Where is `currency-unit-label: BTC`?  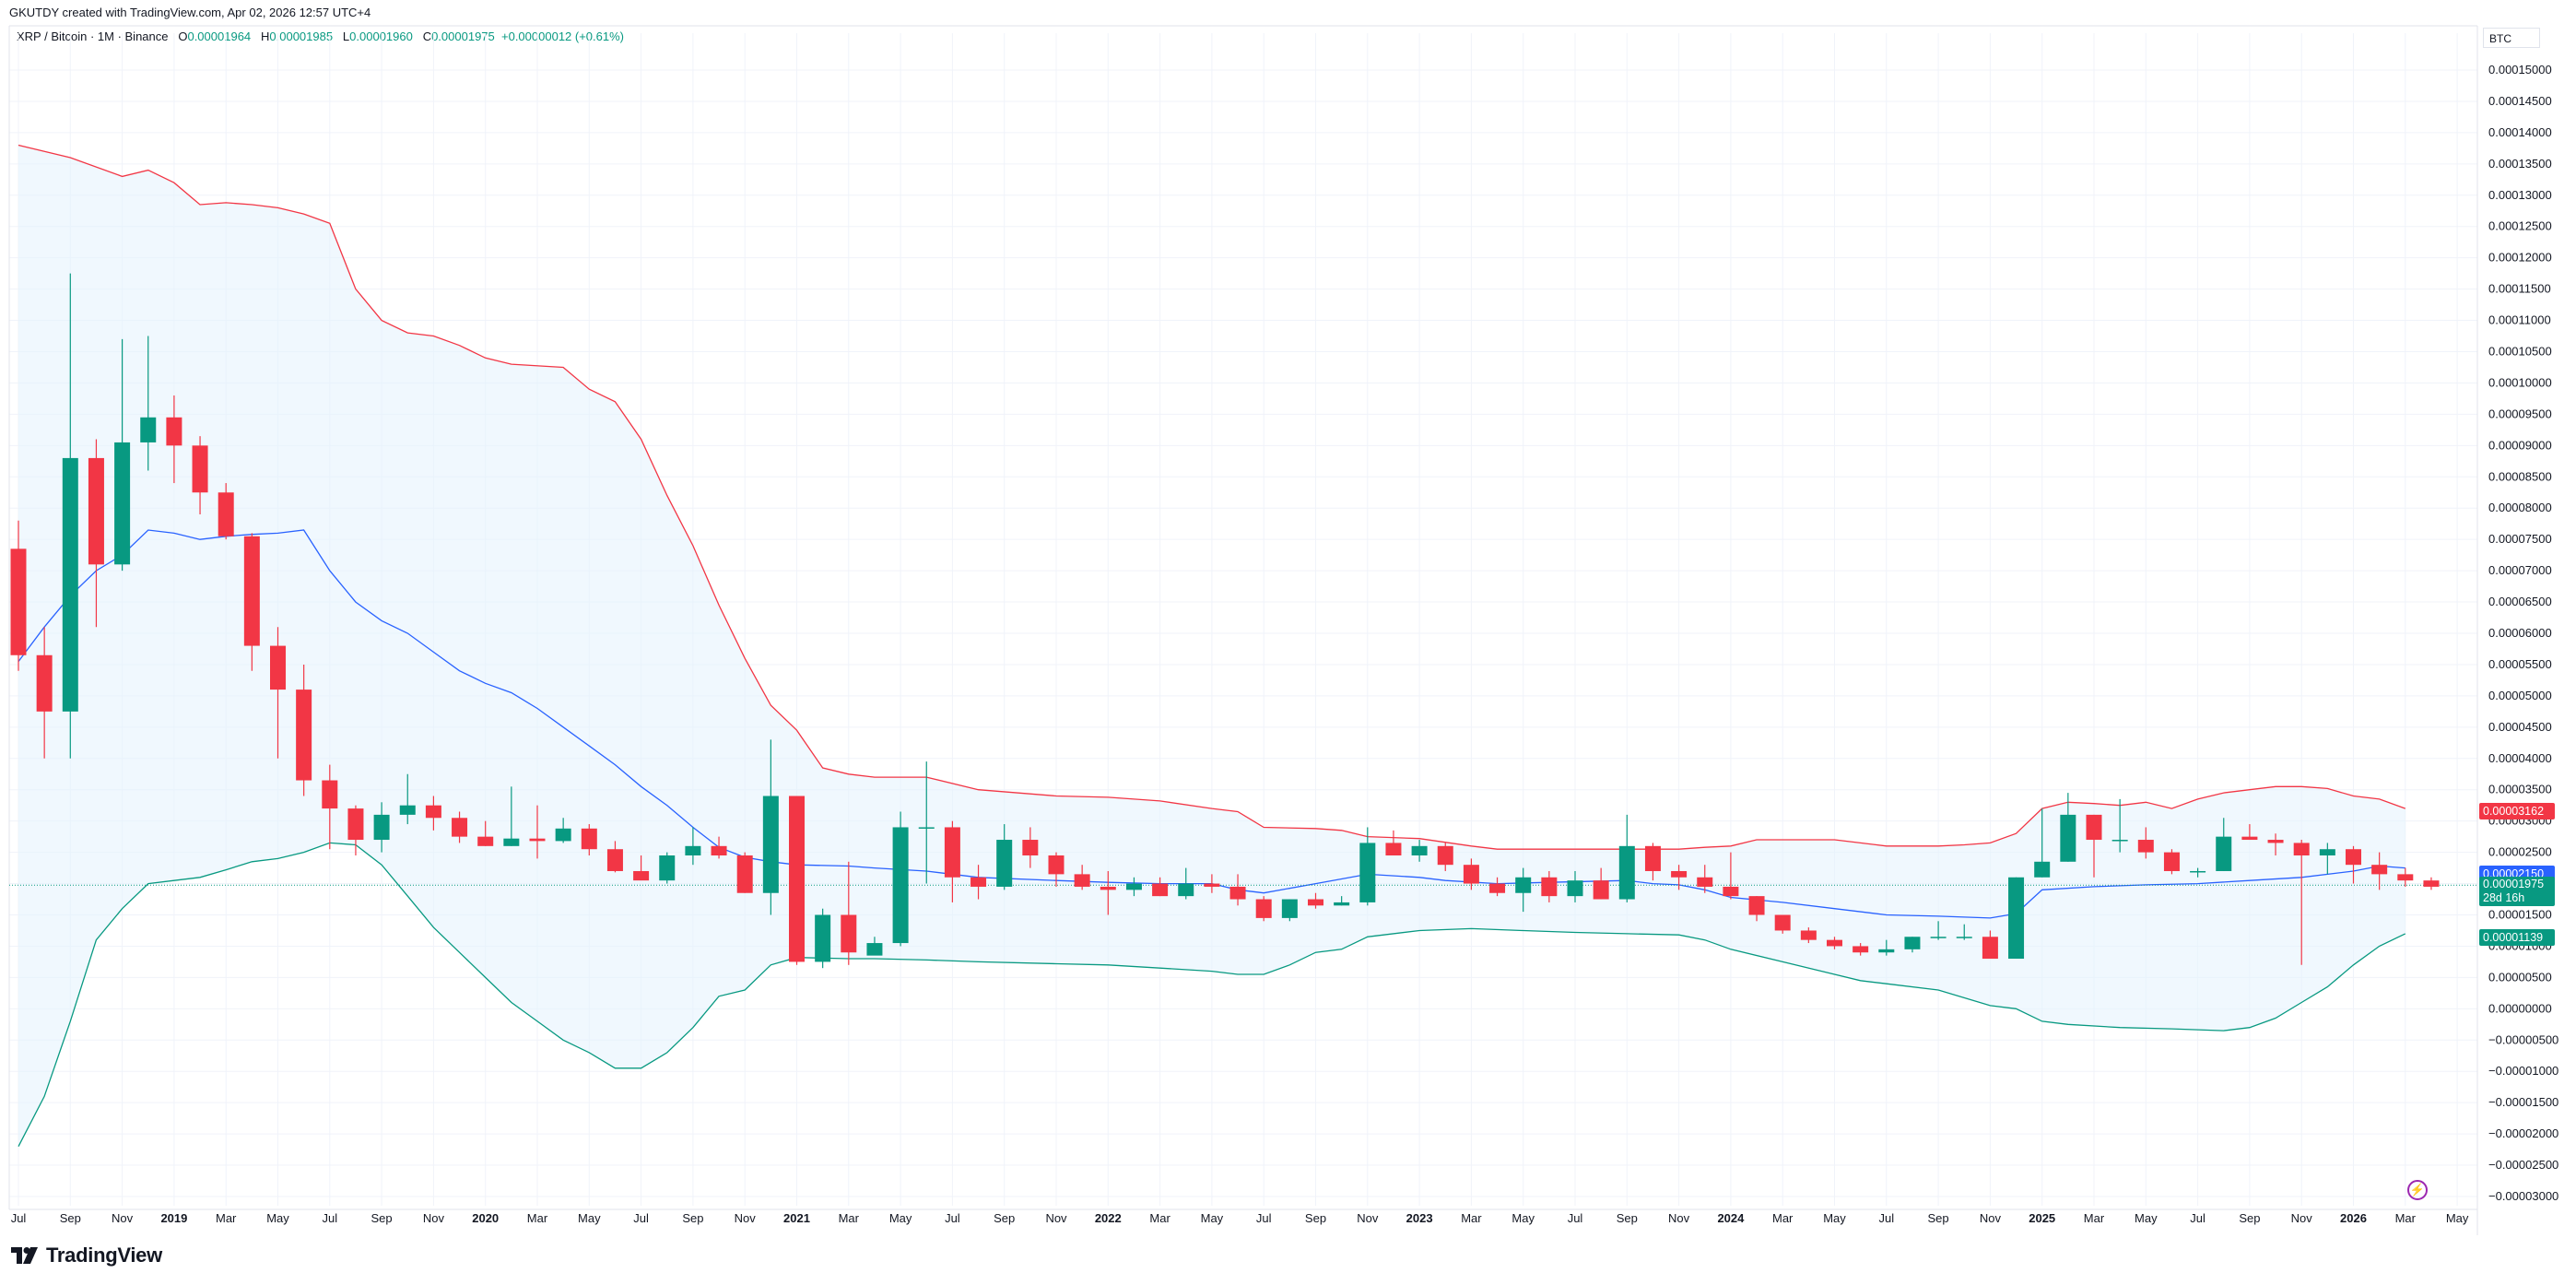 currency-unit-label: BTC is located at coordinates (2511, 38).